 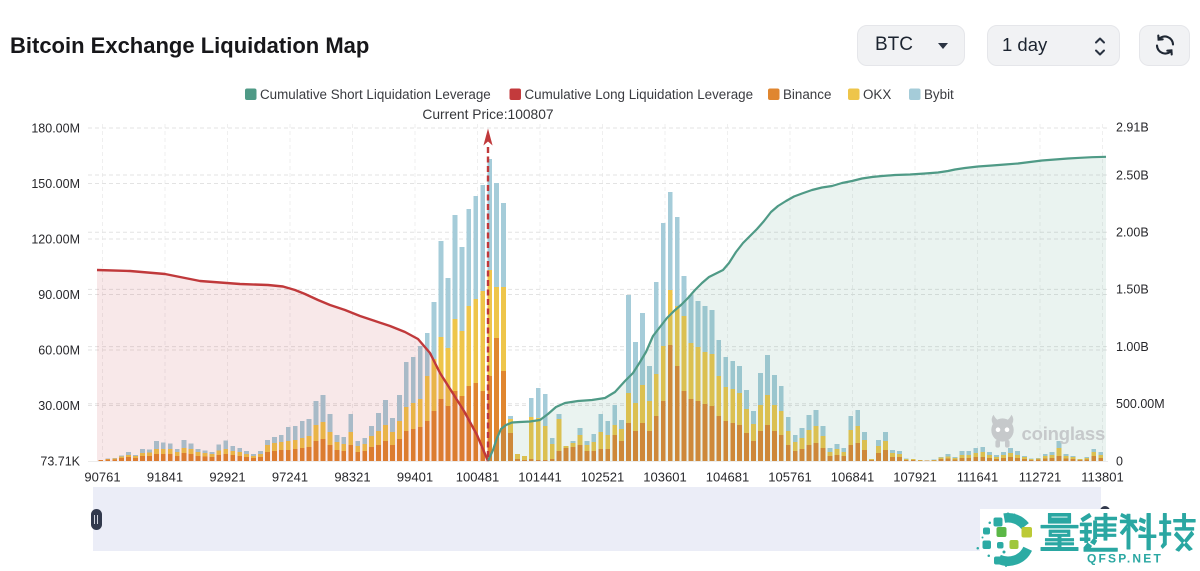 What do you see at coordinates (1132, 290) in the screenshot?
I see `svg-text: 1.50B` at bounding box center [1132, 290].